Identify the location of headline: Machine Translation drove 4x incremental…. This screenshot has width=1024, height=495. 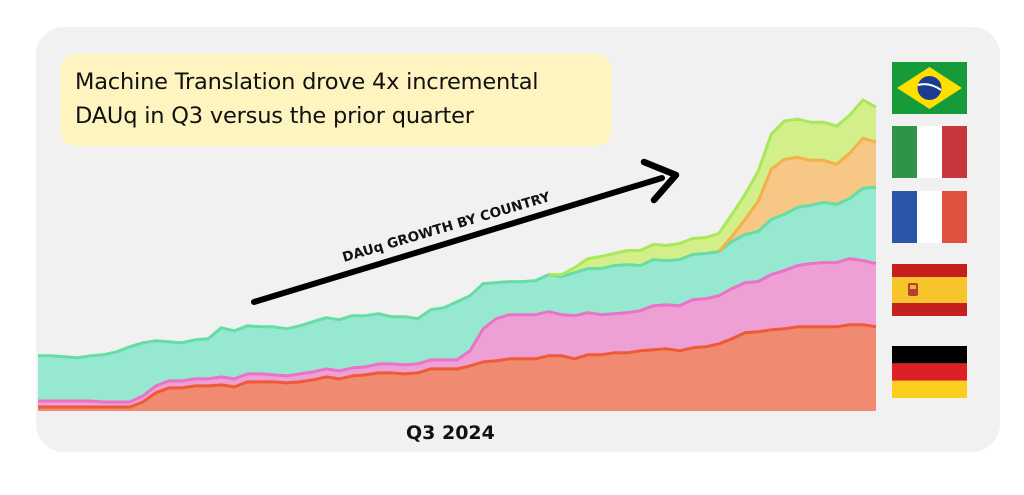
(336, 99).